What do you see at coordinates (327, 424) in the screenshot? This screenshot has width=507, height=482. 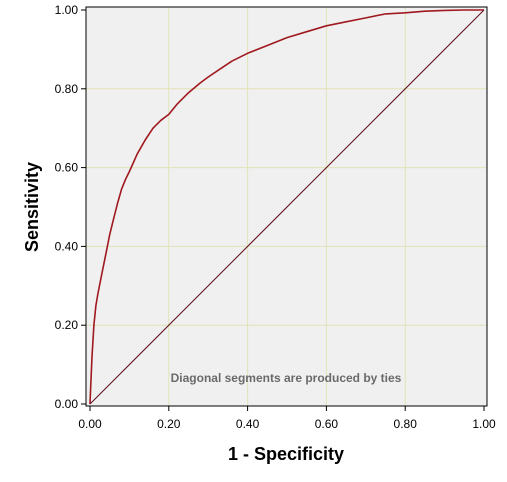 I see `x-tick-label: 0.60` at bounding box center [327, 424].